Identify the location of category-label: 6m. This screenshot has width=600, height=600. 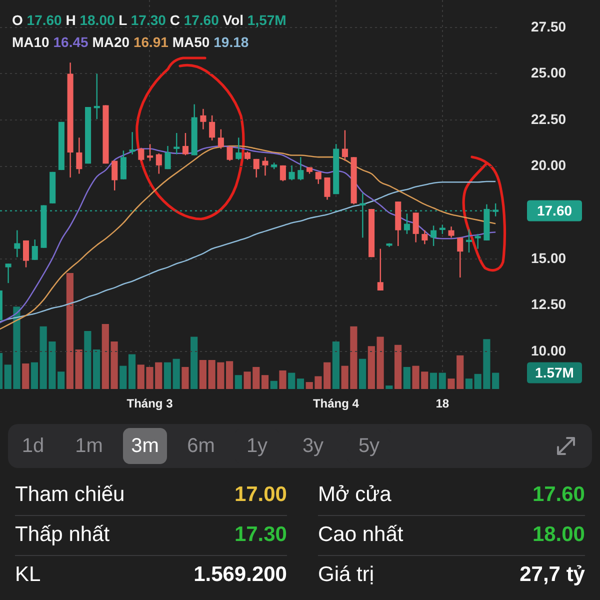
(201, 446).